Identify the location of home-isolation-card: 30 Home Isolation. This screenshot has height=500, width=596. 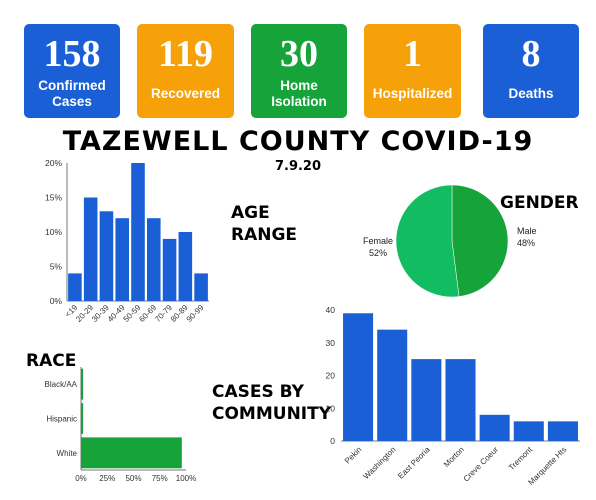
(299, 71).